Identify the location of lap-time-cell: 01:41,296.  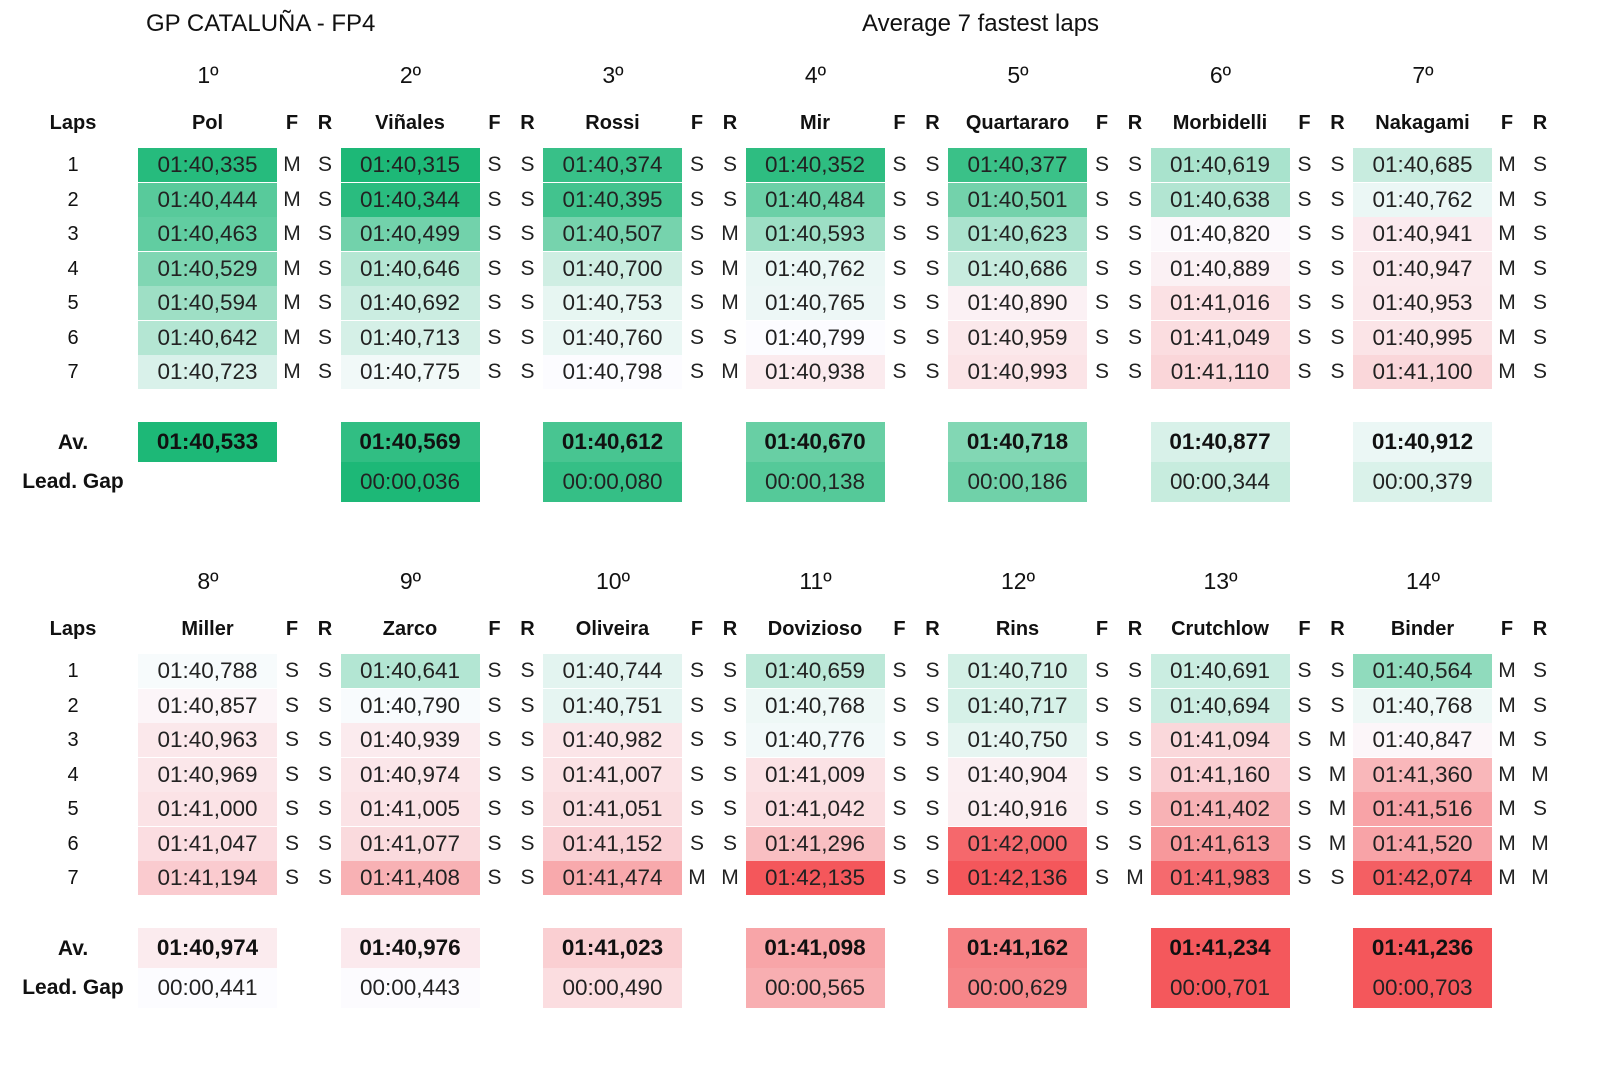
(815, 843).